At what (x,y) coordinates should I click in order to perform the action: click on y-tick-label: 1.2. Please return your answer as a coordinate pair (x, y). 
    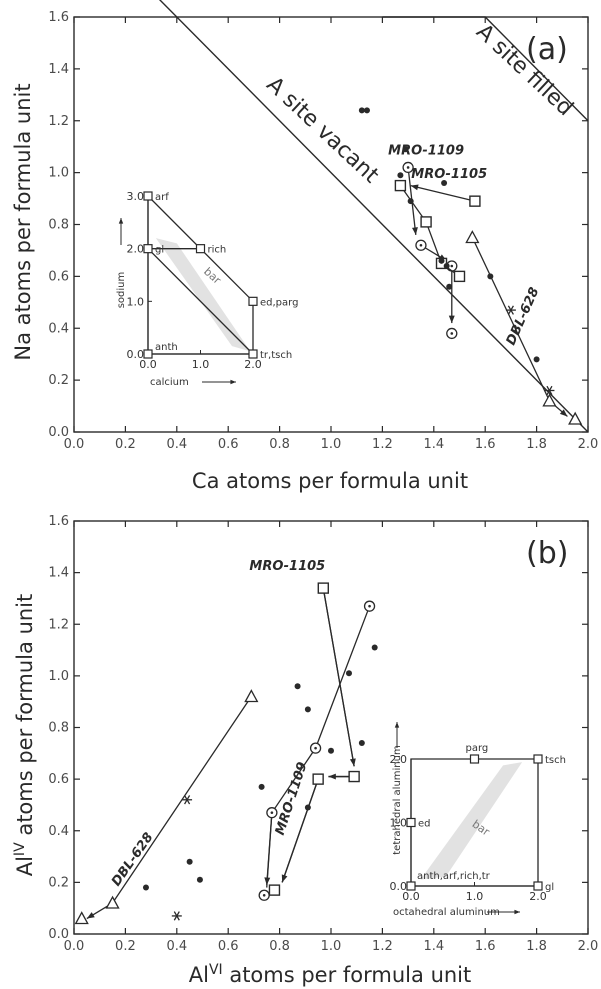
    Looking at the image, I should click on (58, 624).